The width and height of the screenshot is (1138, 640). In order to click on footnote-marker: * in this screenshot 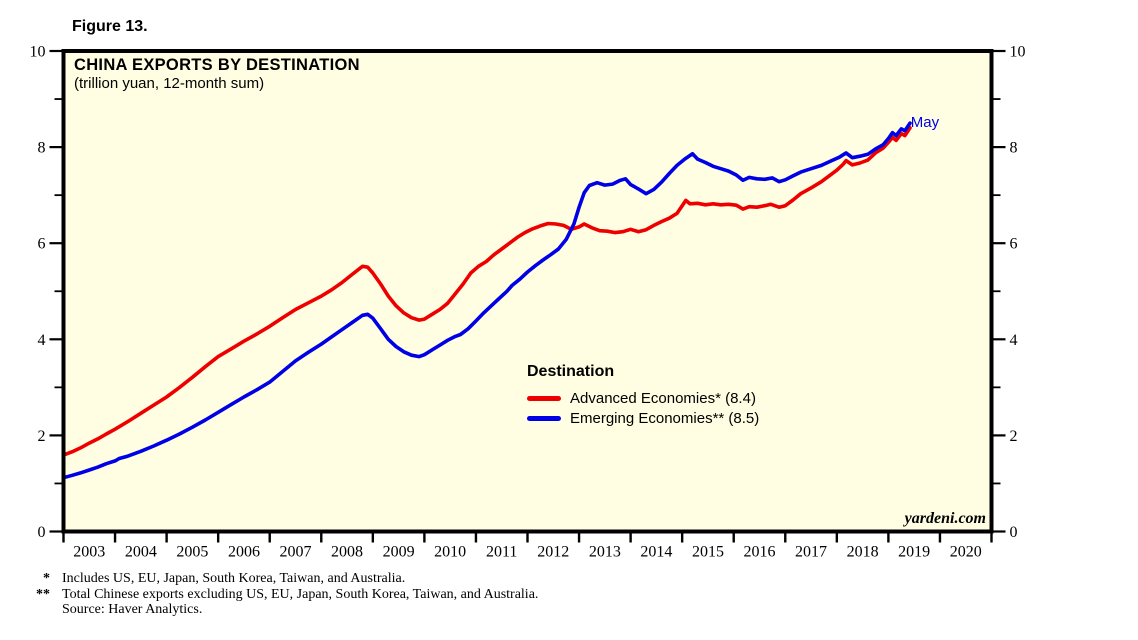, I will do `click(46, 578)`.